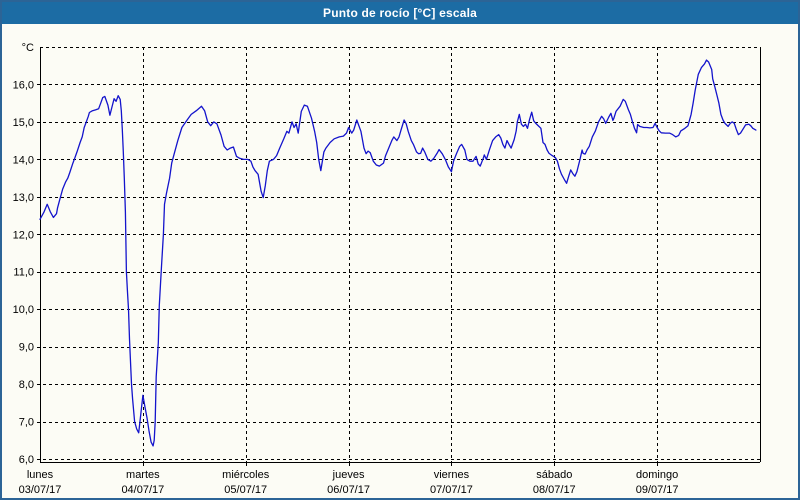 This screenshot has height=500, width=800. What do you see at coordinates (246, 475) in the screenshot?
I see `x-day-name-2: miércoles` at bounding box center [246, 475].